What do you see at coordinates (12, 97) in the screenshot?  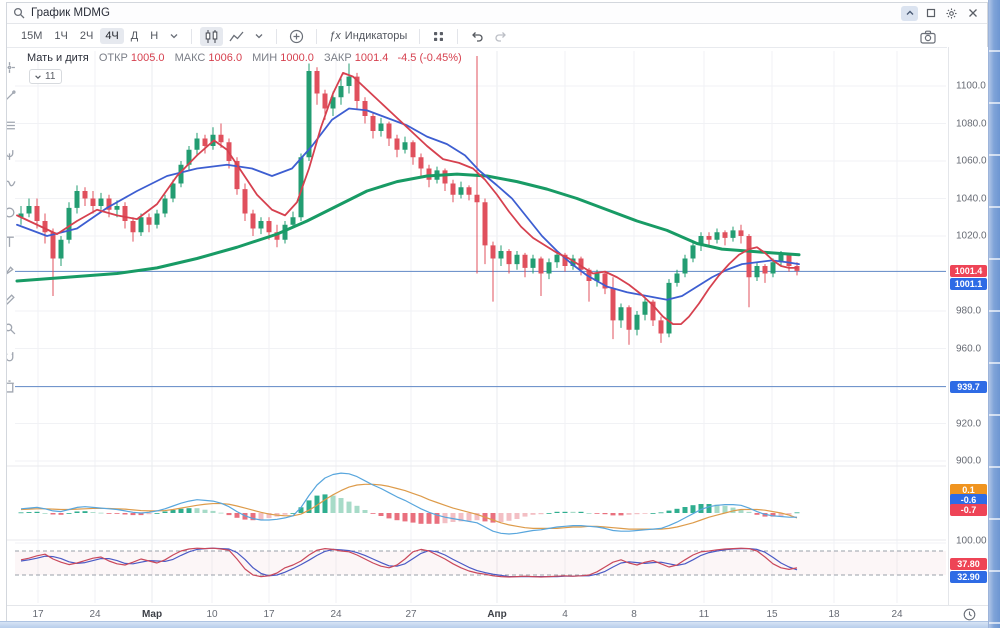 I see `trend-line-tool-icon` at bounding box center [12, 97].